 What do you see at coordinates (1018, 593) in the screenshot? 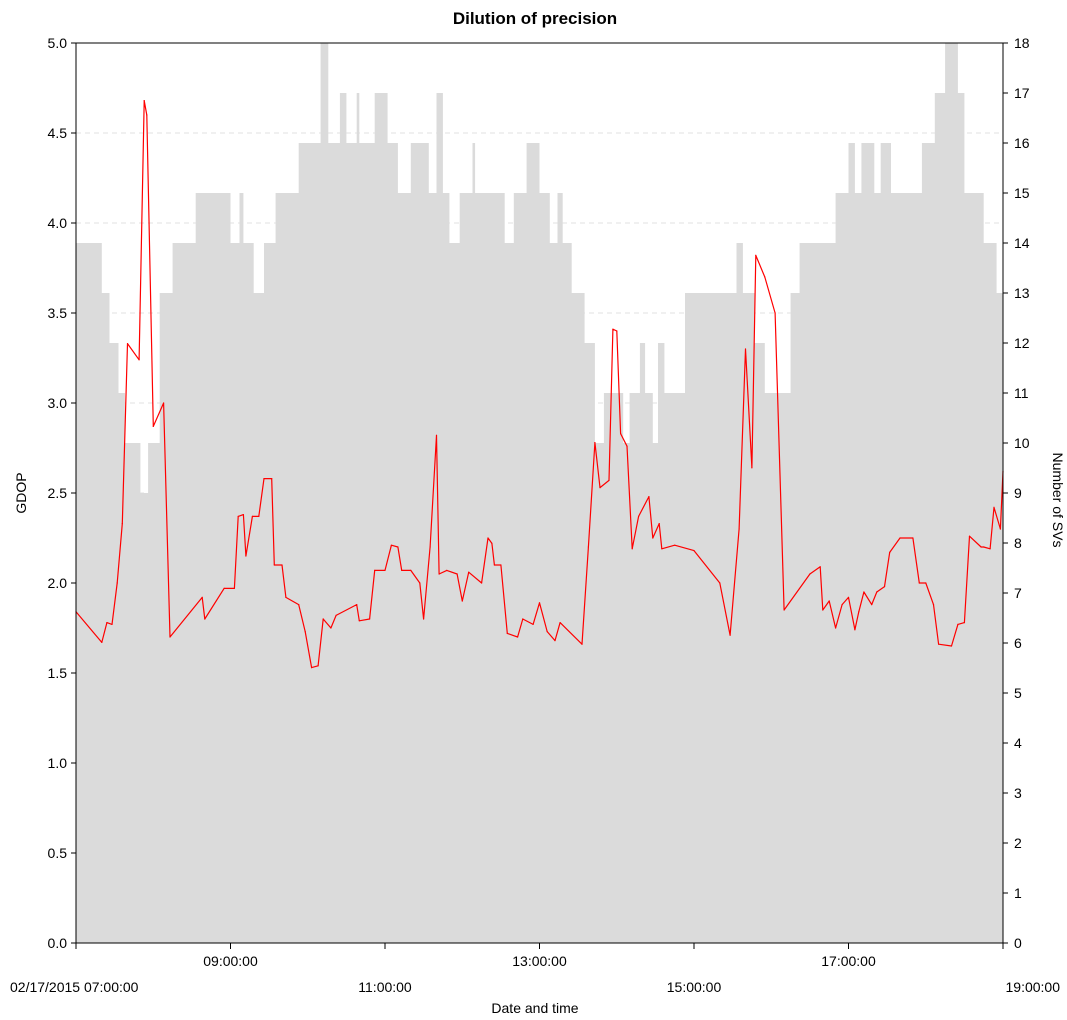
I see `right-tick-label: 7` at bounding box center [1018, 593].